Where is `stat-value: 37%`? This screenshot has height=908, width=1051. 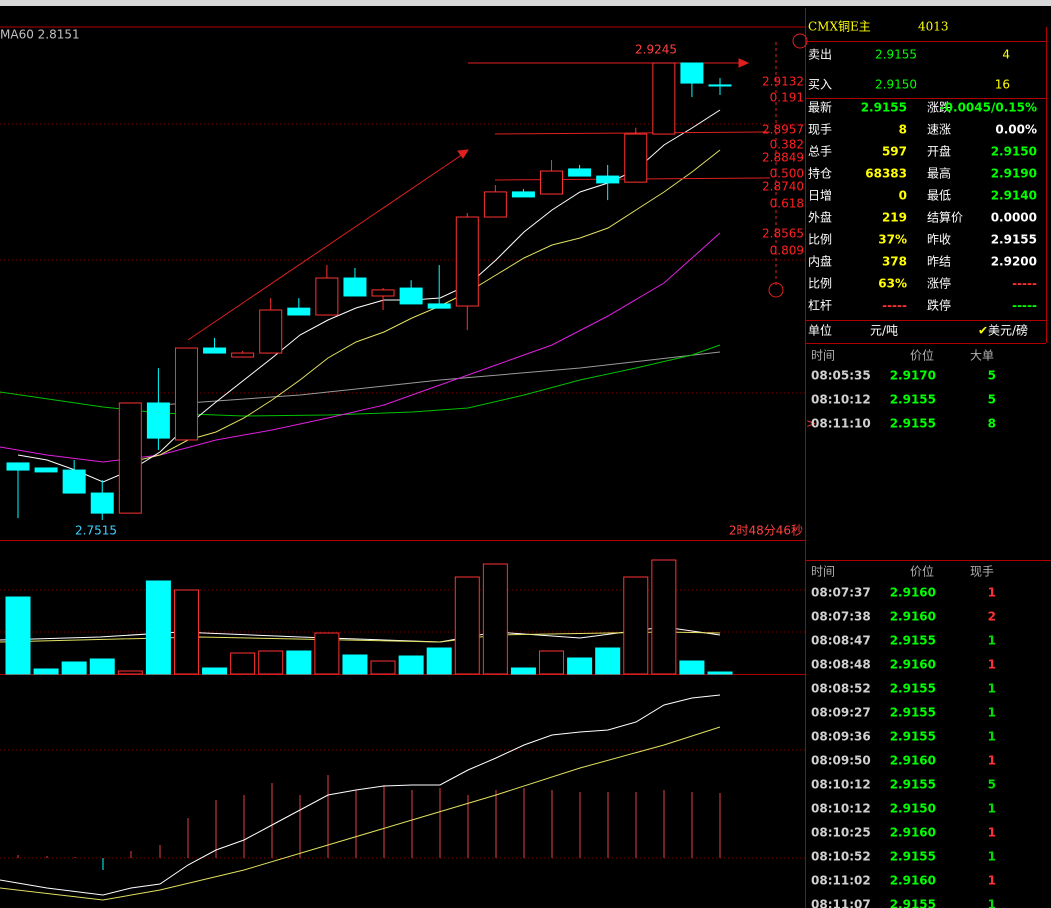
stat-value: 37% is located at coordinates (892, 240).